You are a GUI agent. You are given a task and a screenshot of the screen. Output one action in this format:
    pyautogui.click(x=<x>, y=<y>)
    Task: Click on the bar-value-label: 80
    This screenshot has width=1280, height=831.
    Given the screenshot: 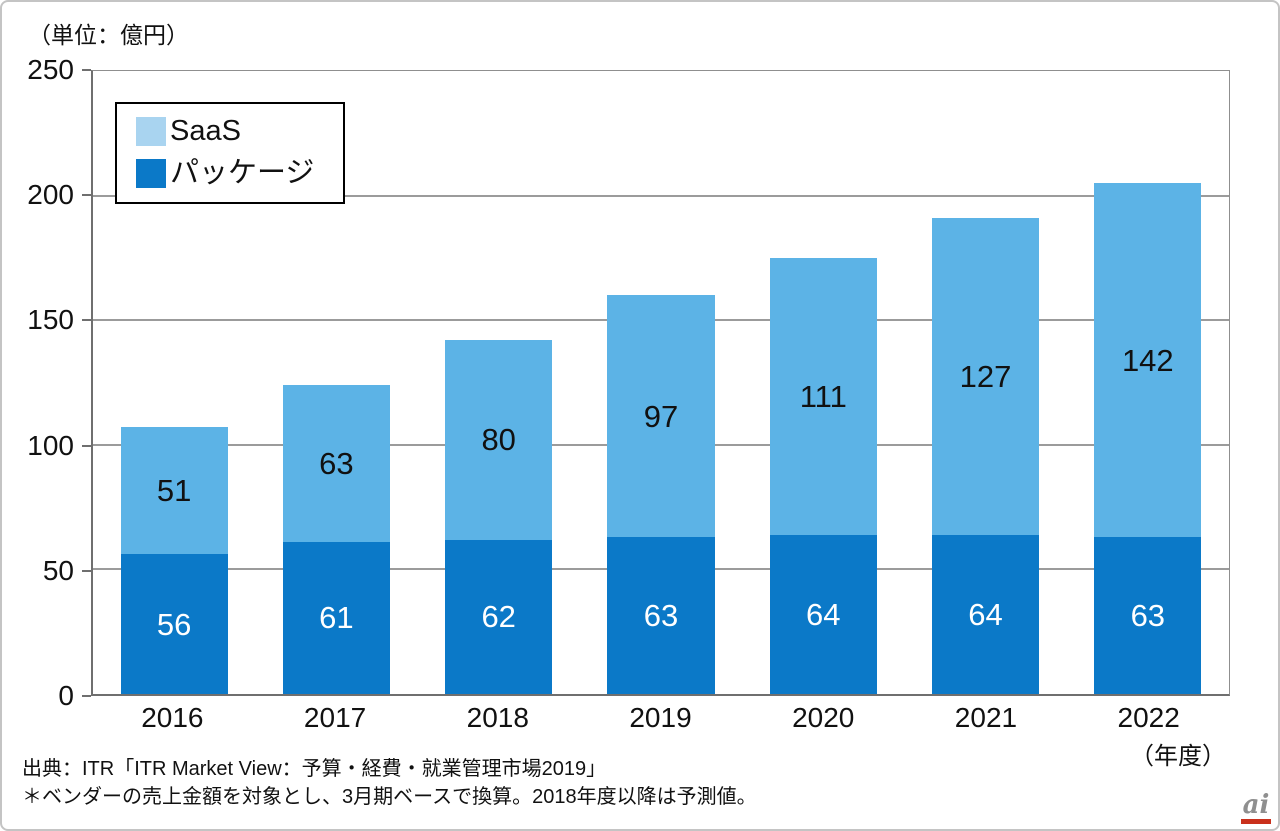 What is the action you would take?
    pyautogui.click(x=498, y=440)
    